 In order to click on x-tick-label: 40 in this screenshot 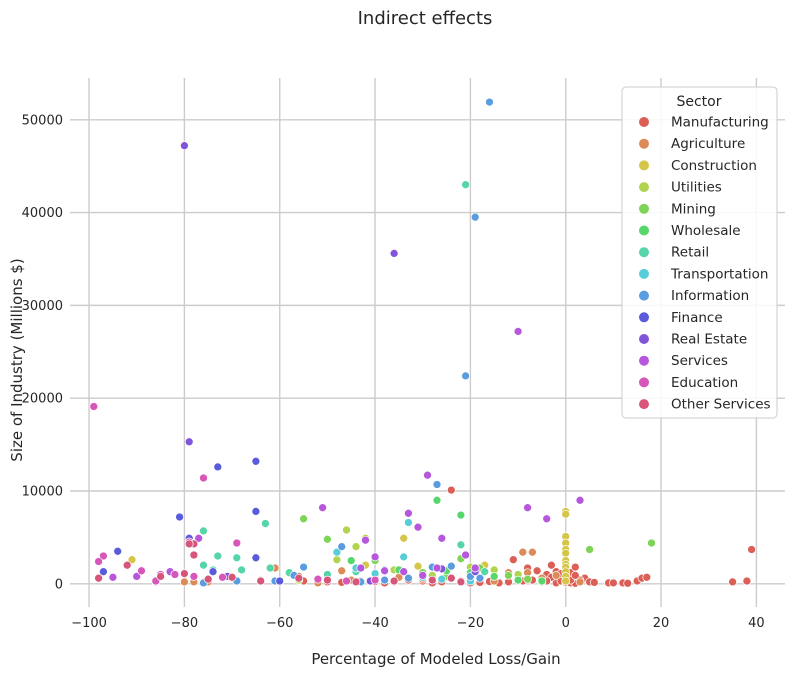, I will do `click(756, 623)`.